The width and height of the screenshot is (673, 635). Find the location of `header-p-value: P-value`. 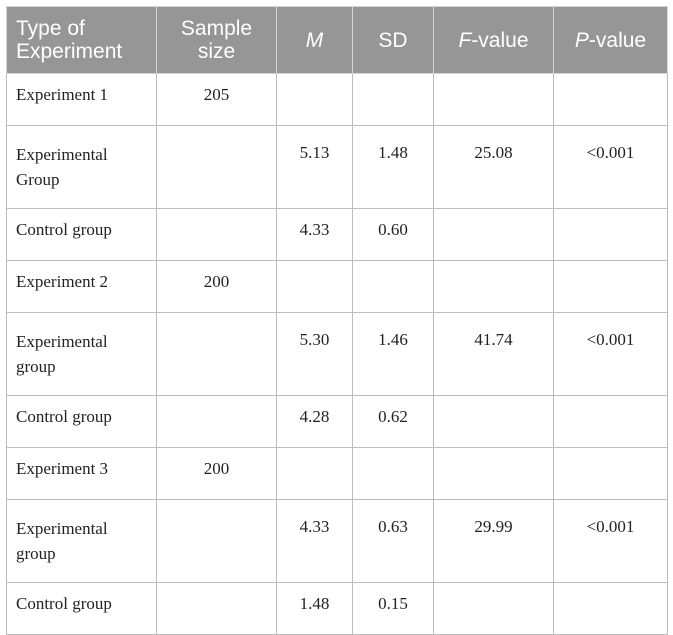

header-p-value: P-value is located at coordinates (610, 40).